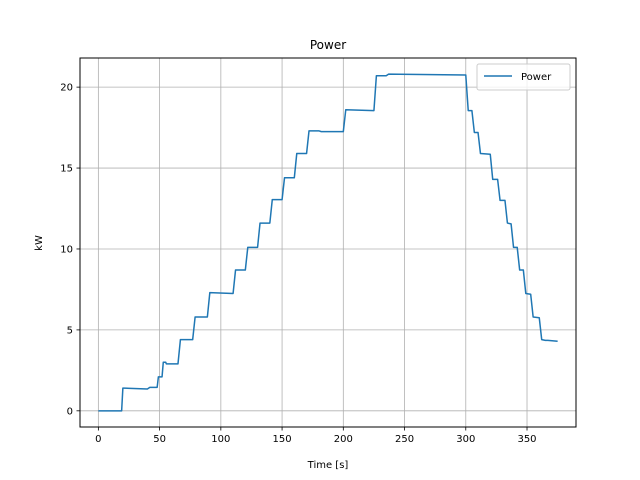 The image size is (640, 480). I want to click on x-tick-label: 300, so click(465, 439).